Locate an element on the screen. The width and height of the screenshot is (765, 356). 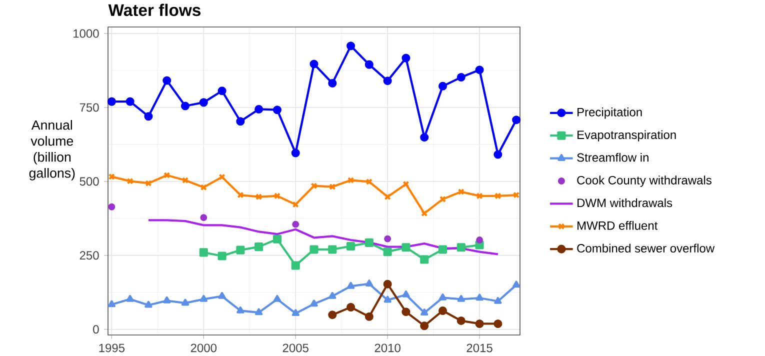
legend-label: Cook County withdrawals is located at coordinates (644, 181).